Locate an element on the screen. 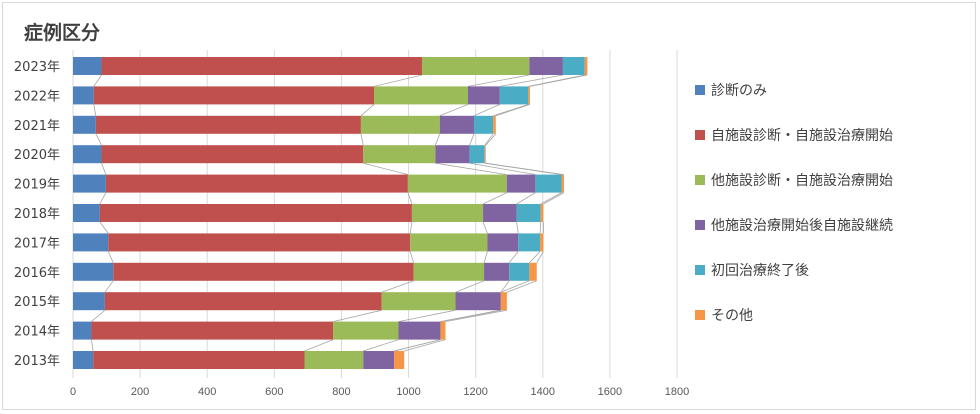 The image size is (980, 414). chart-title: 症例区分 is located at coordinates (62, 33).